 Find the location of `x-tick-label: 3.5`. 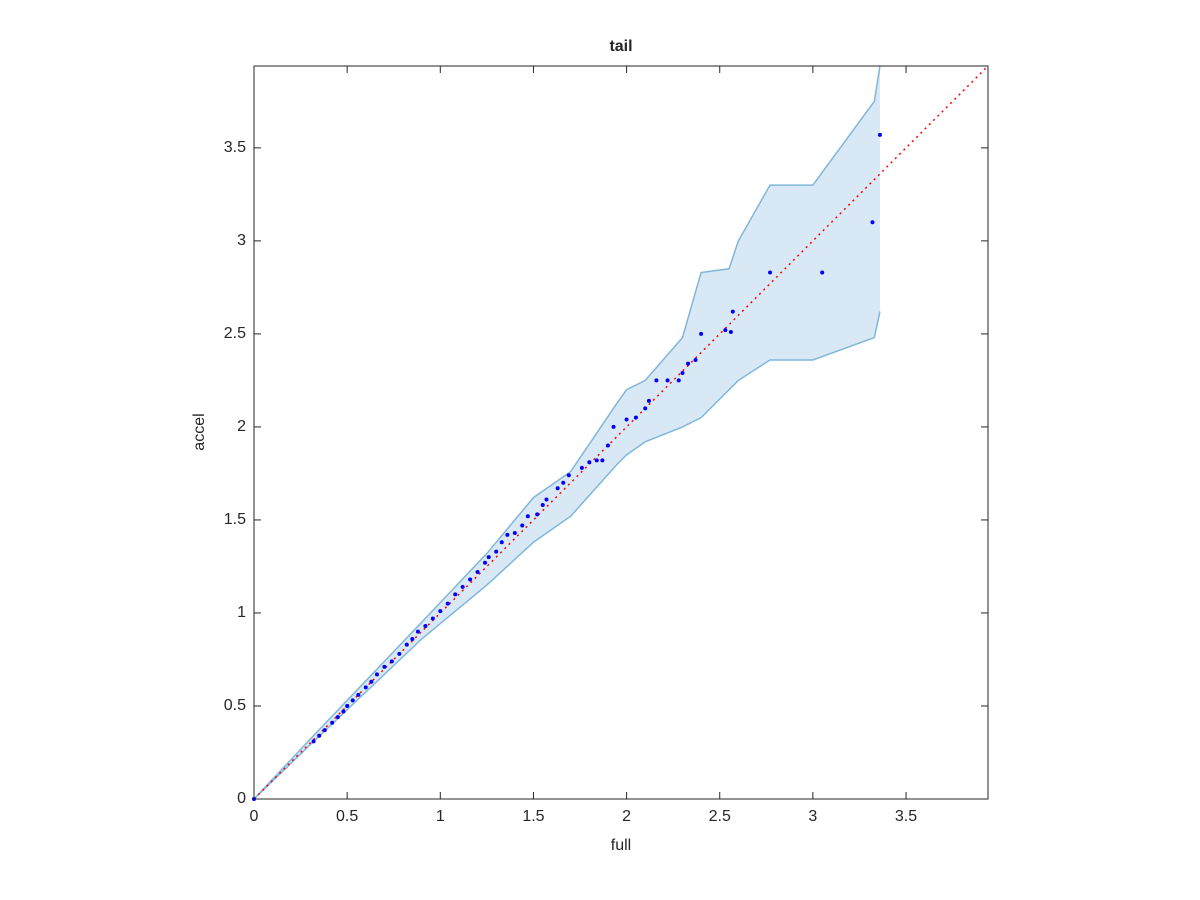

x-tick-label: 3.5 is located at coordinates (906, 816).